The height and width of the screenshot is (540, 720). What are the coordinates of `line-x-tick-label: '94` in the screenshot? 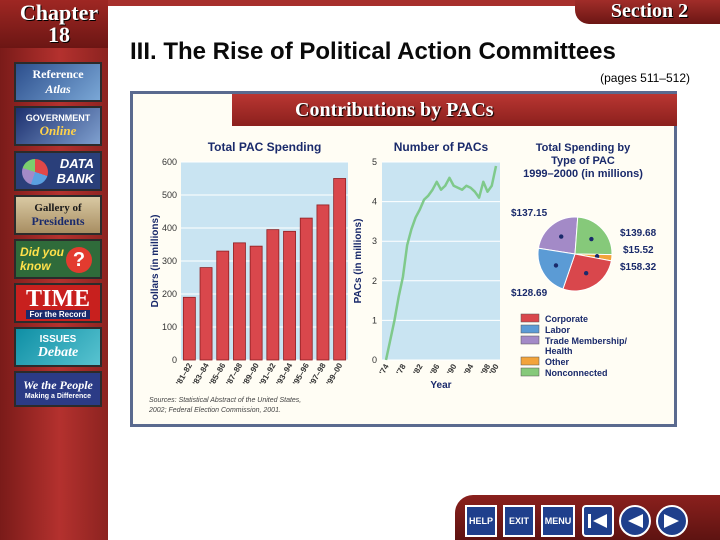 It's located at (468, 369).